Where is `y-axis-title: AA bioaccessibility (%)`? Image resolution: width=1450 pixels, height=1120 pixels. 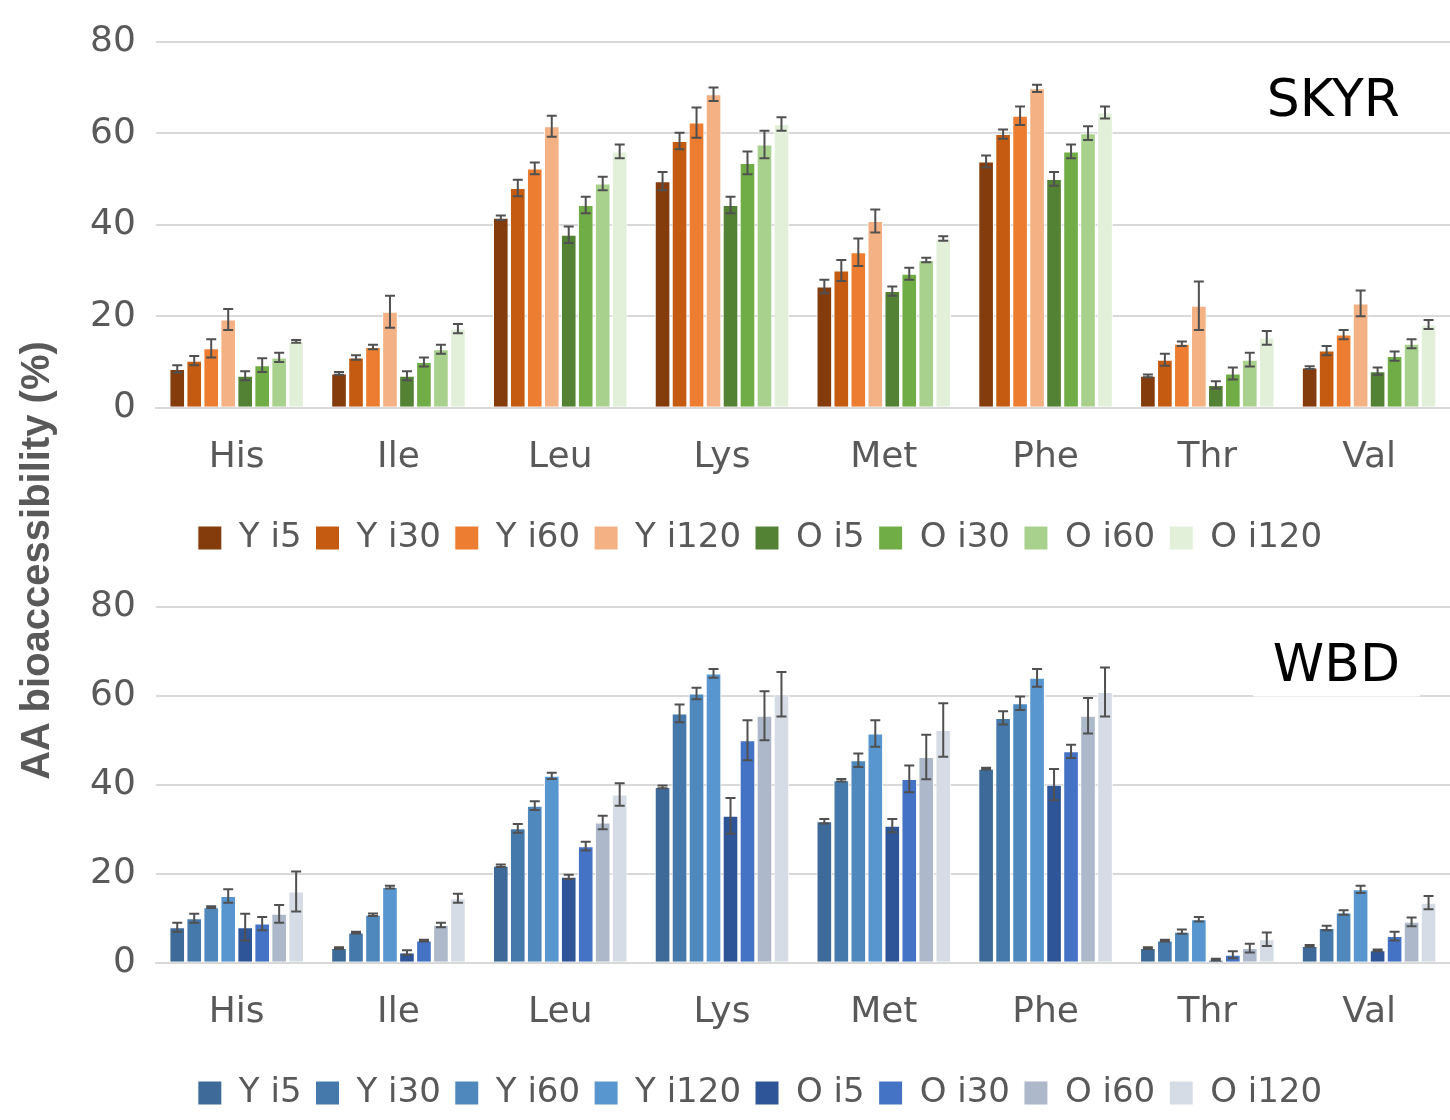 y-axis-title: AA bioaccessibility (%) is located at coordinates (35, 560).